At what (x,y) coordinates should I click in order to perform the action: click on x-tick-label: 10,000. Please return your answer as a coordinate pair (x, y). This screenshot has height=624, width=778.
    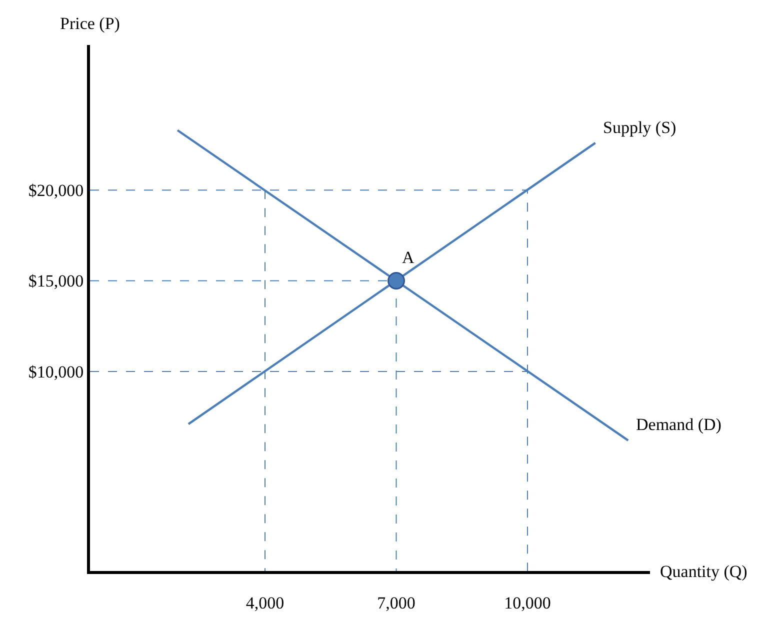
    Looking at the image, I should click on (527, 602).